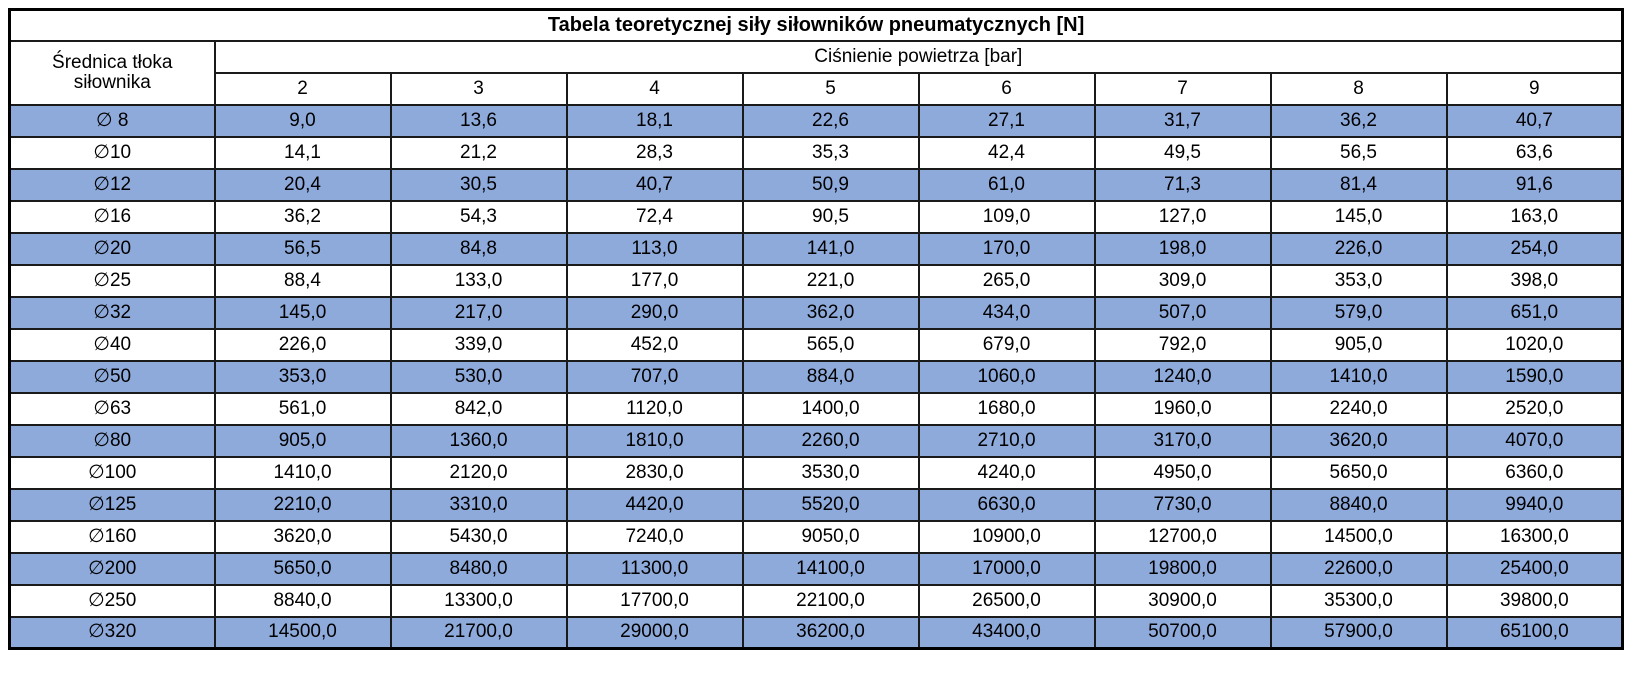 Image resolution: width=1630 pixels, height=676 pixels. What do you see at coordinates (112, 280) in the screenshot?
I see `diameter-cell: ∅25` at bounding box center [112, 280].